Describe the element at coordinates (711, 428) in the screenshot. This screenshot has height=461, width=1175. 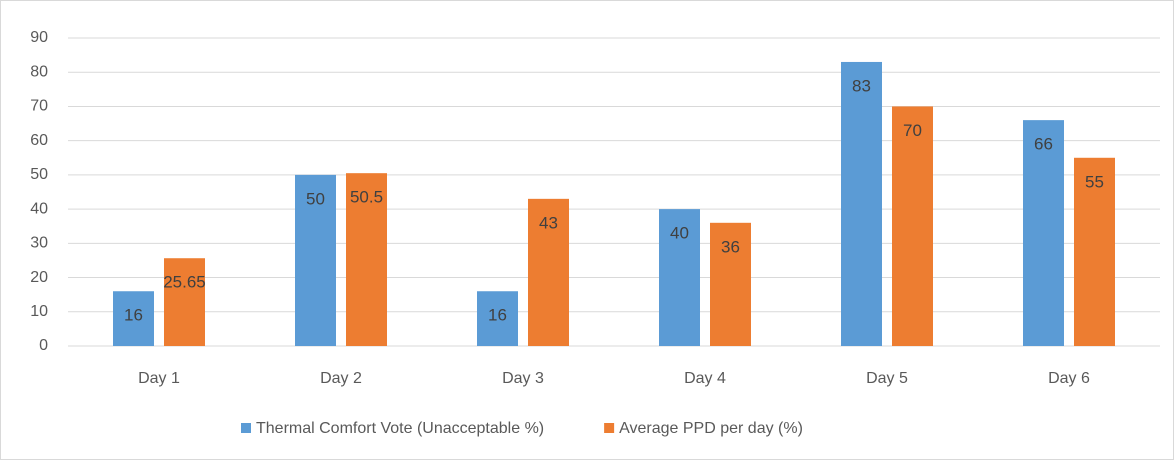
I see `legend-label: Average PPD per day (%)` at that location.